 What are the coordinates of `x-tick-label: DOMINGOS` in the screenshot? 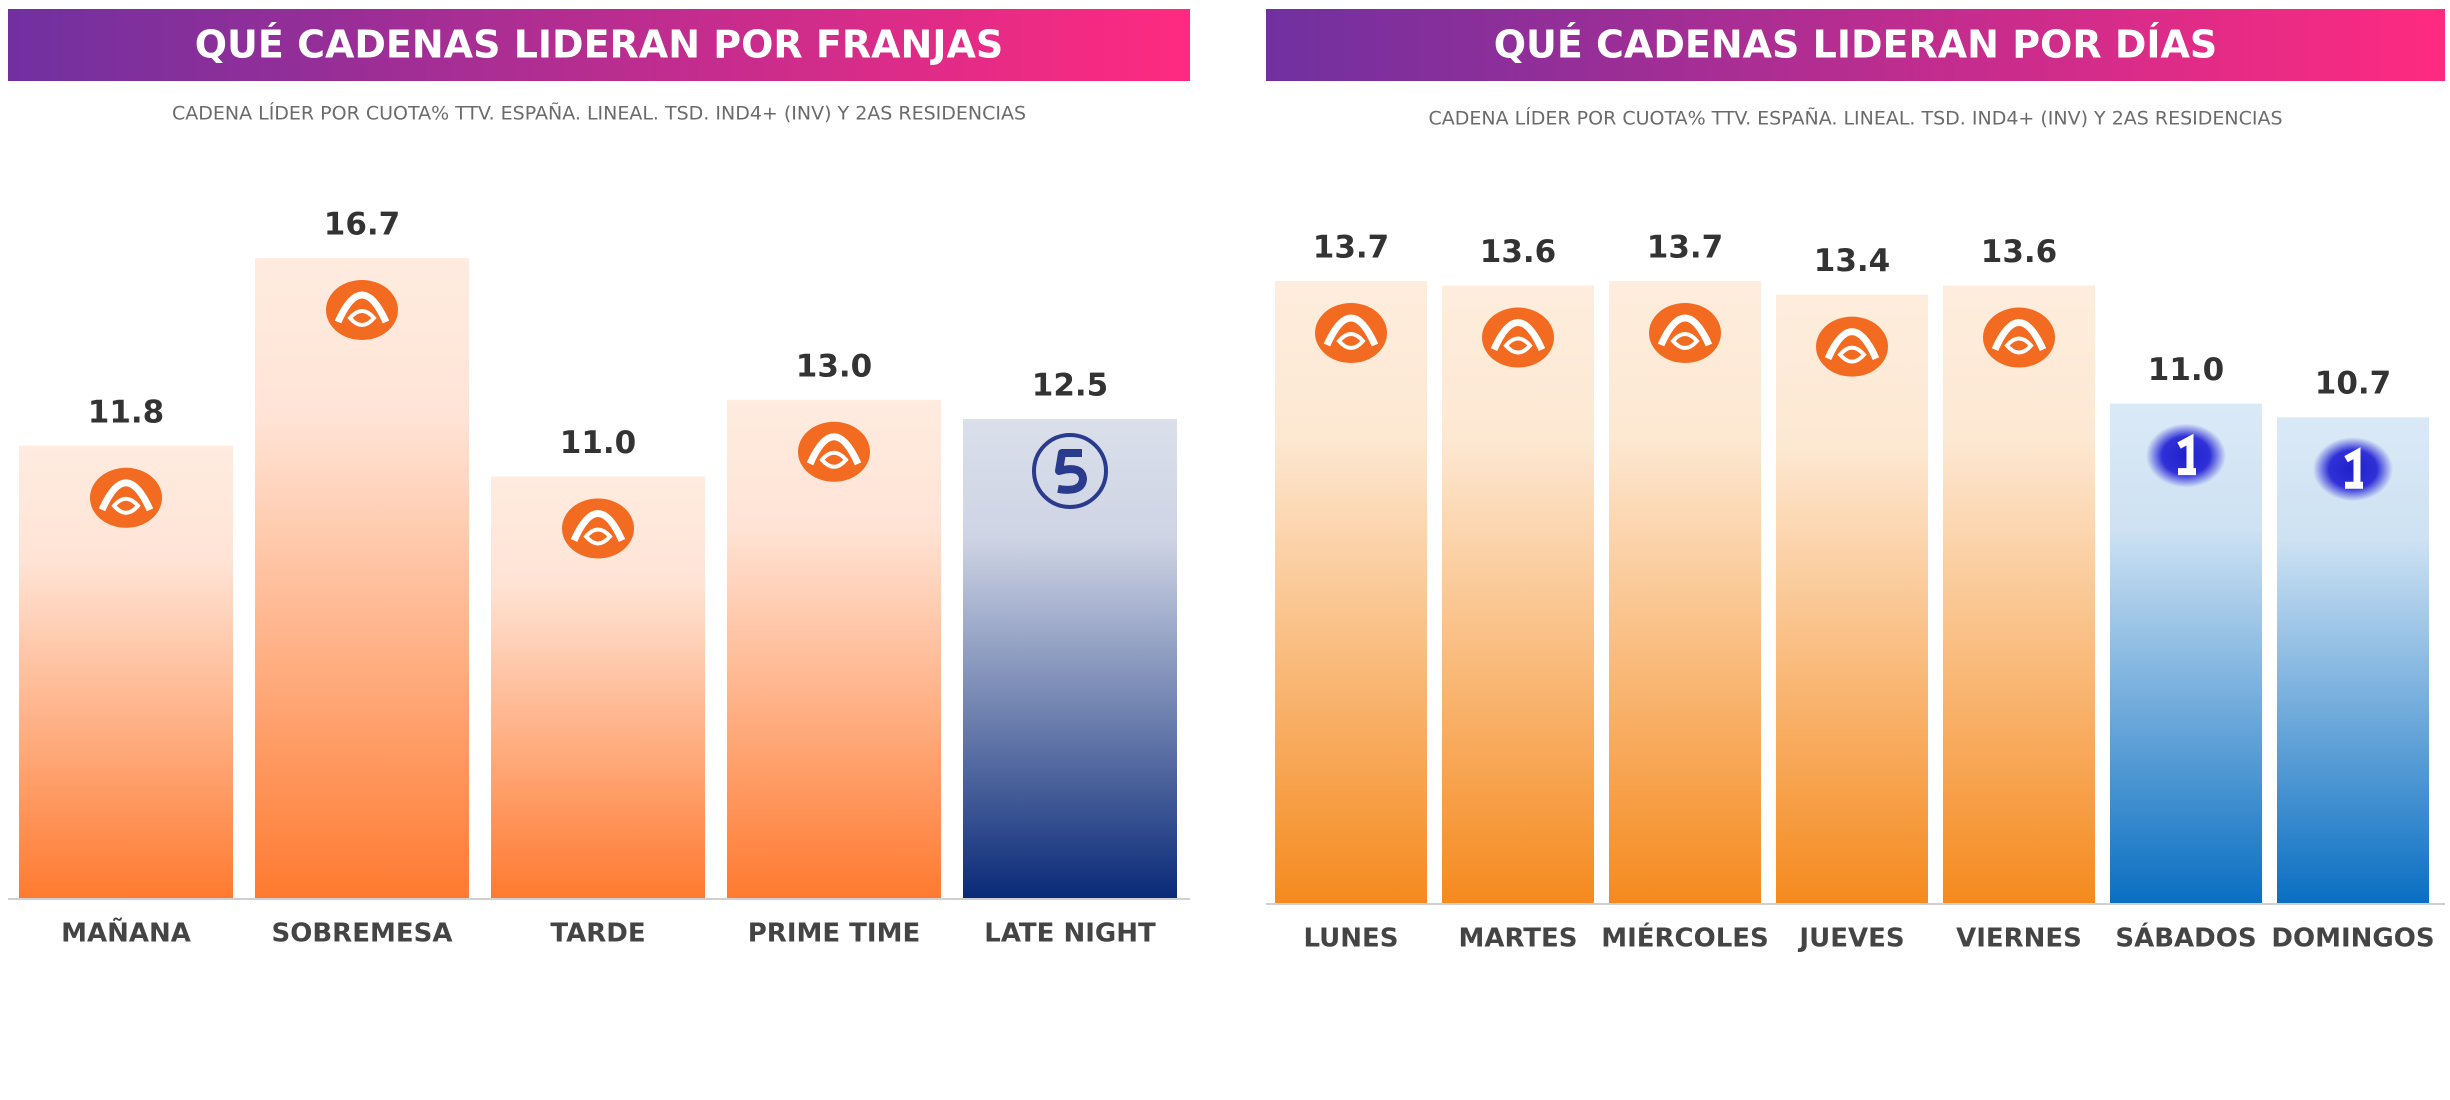 It's located at (2352, 939).